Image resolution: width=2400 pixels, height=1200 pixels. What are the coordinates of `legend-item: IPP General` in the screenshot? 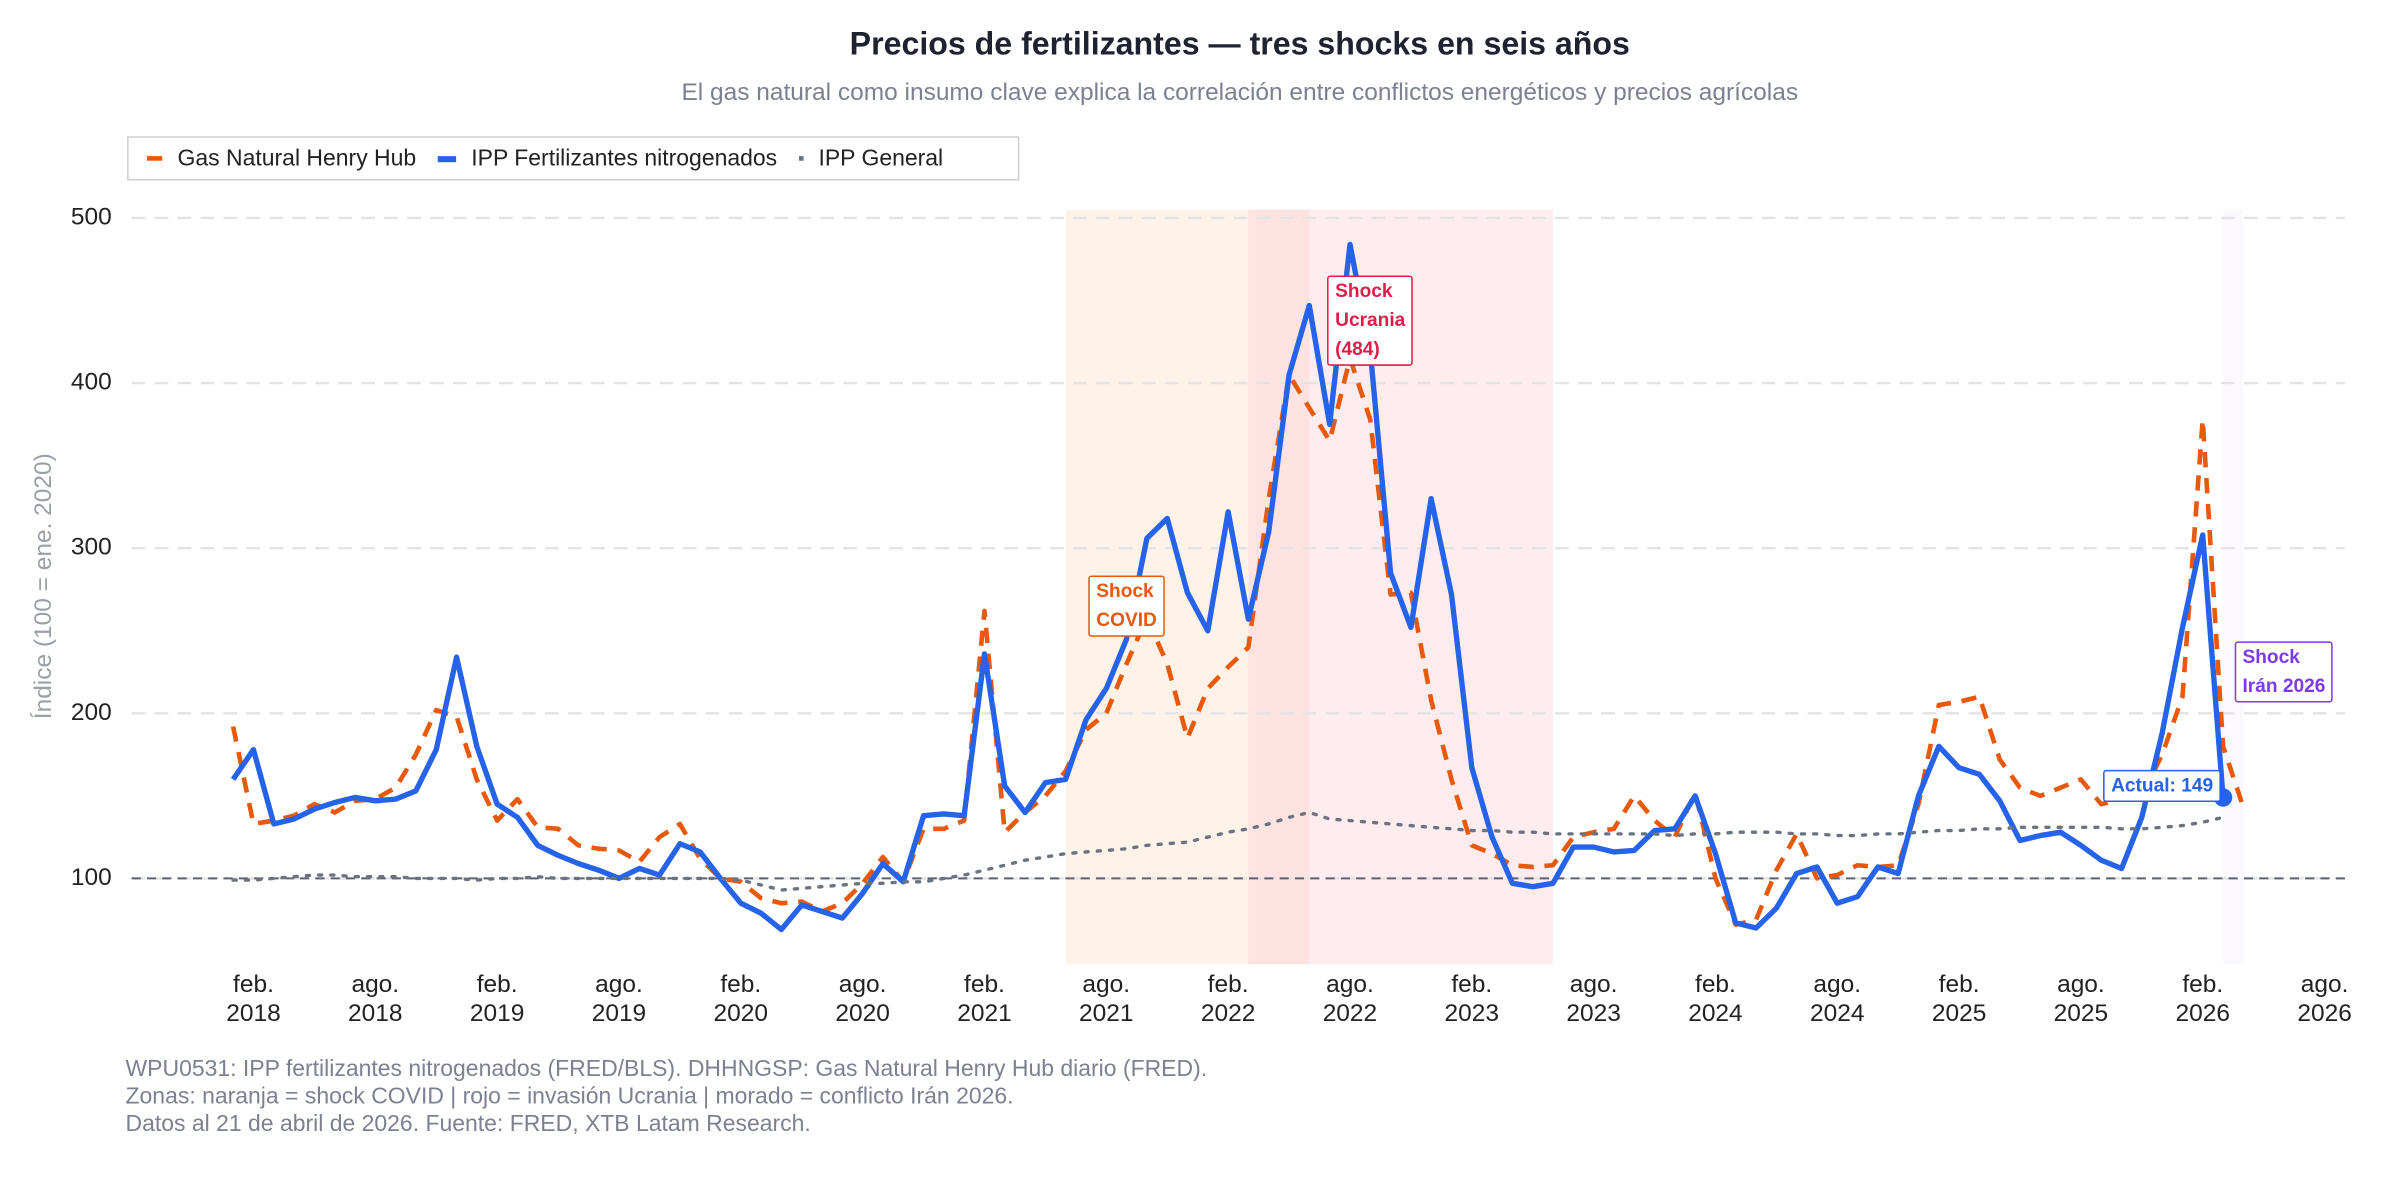 It's located at (871, 158).